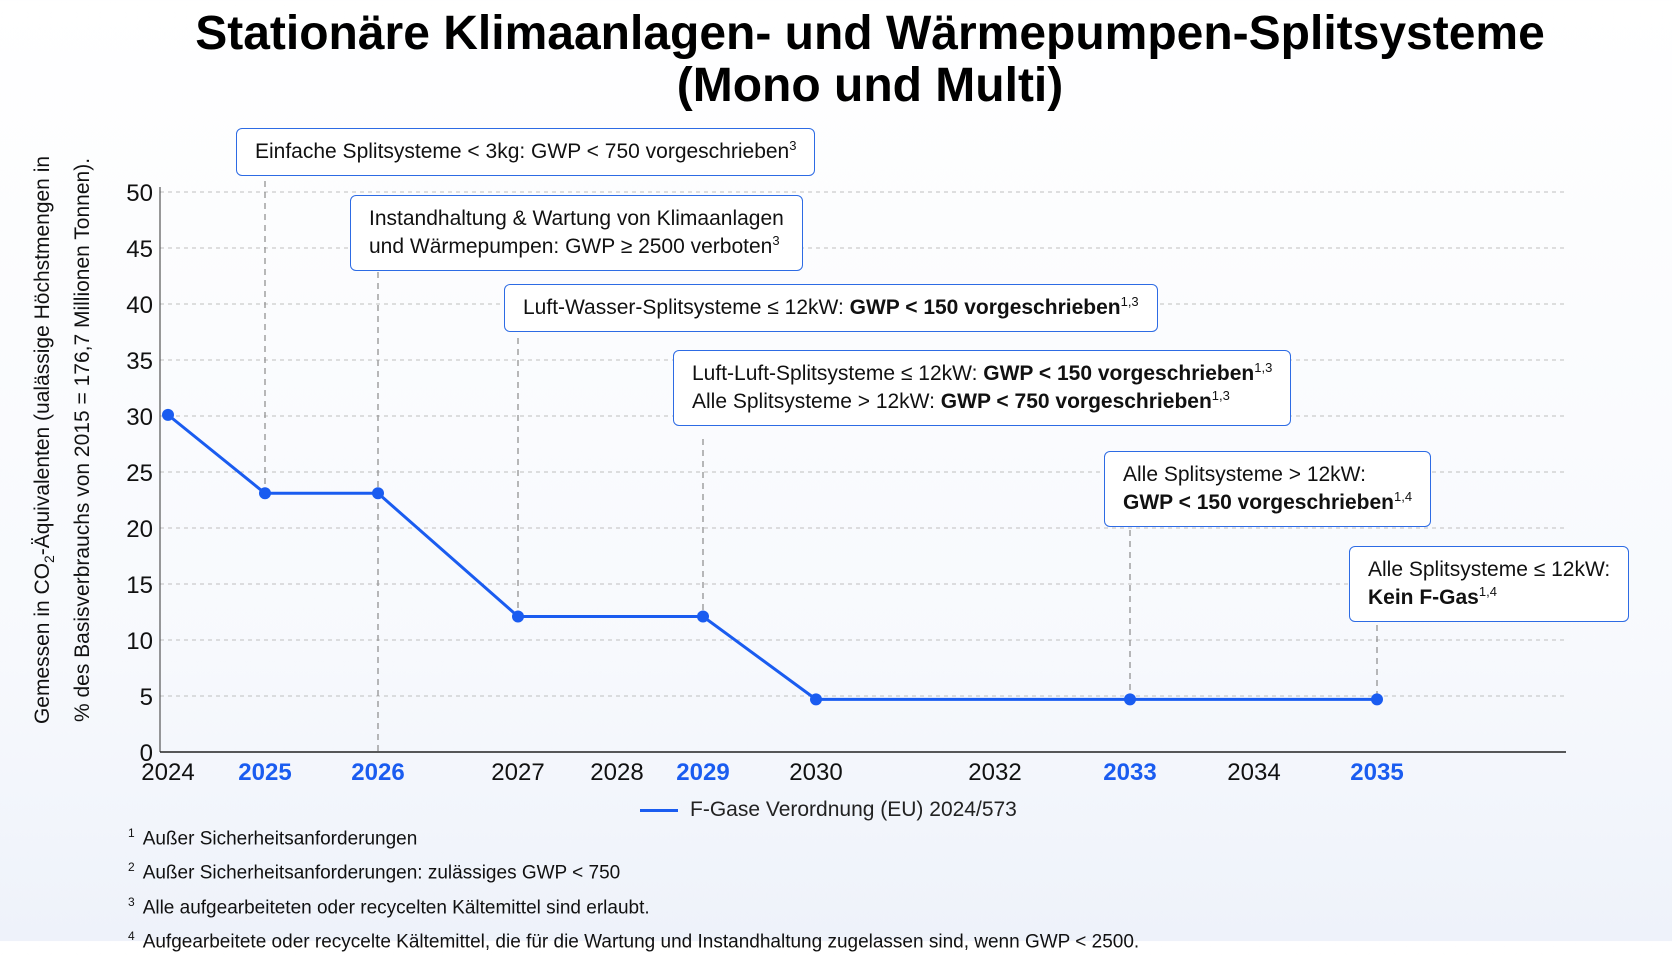 This screenshot has height=956, width=1672. What do you see at coordinates (265, 493) in the screenshot?
I see `data-point-2025` at bounding box center [265, 493].